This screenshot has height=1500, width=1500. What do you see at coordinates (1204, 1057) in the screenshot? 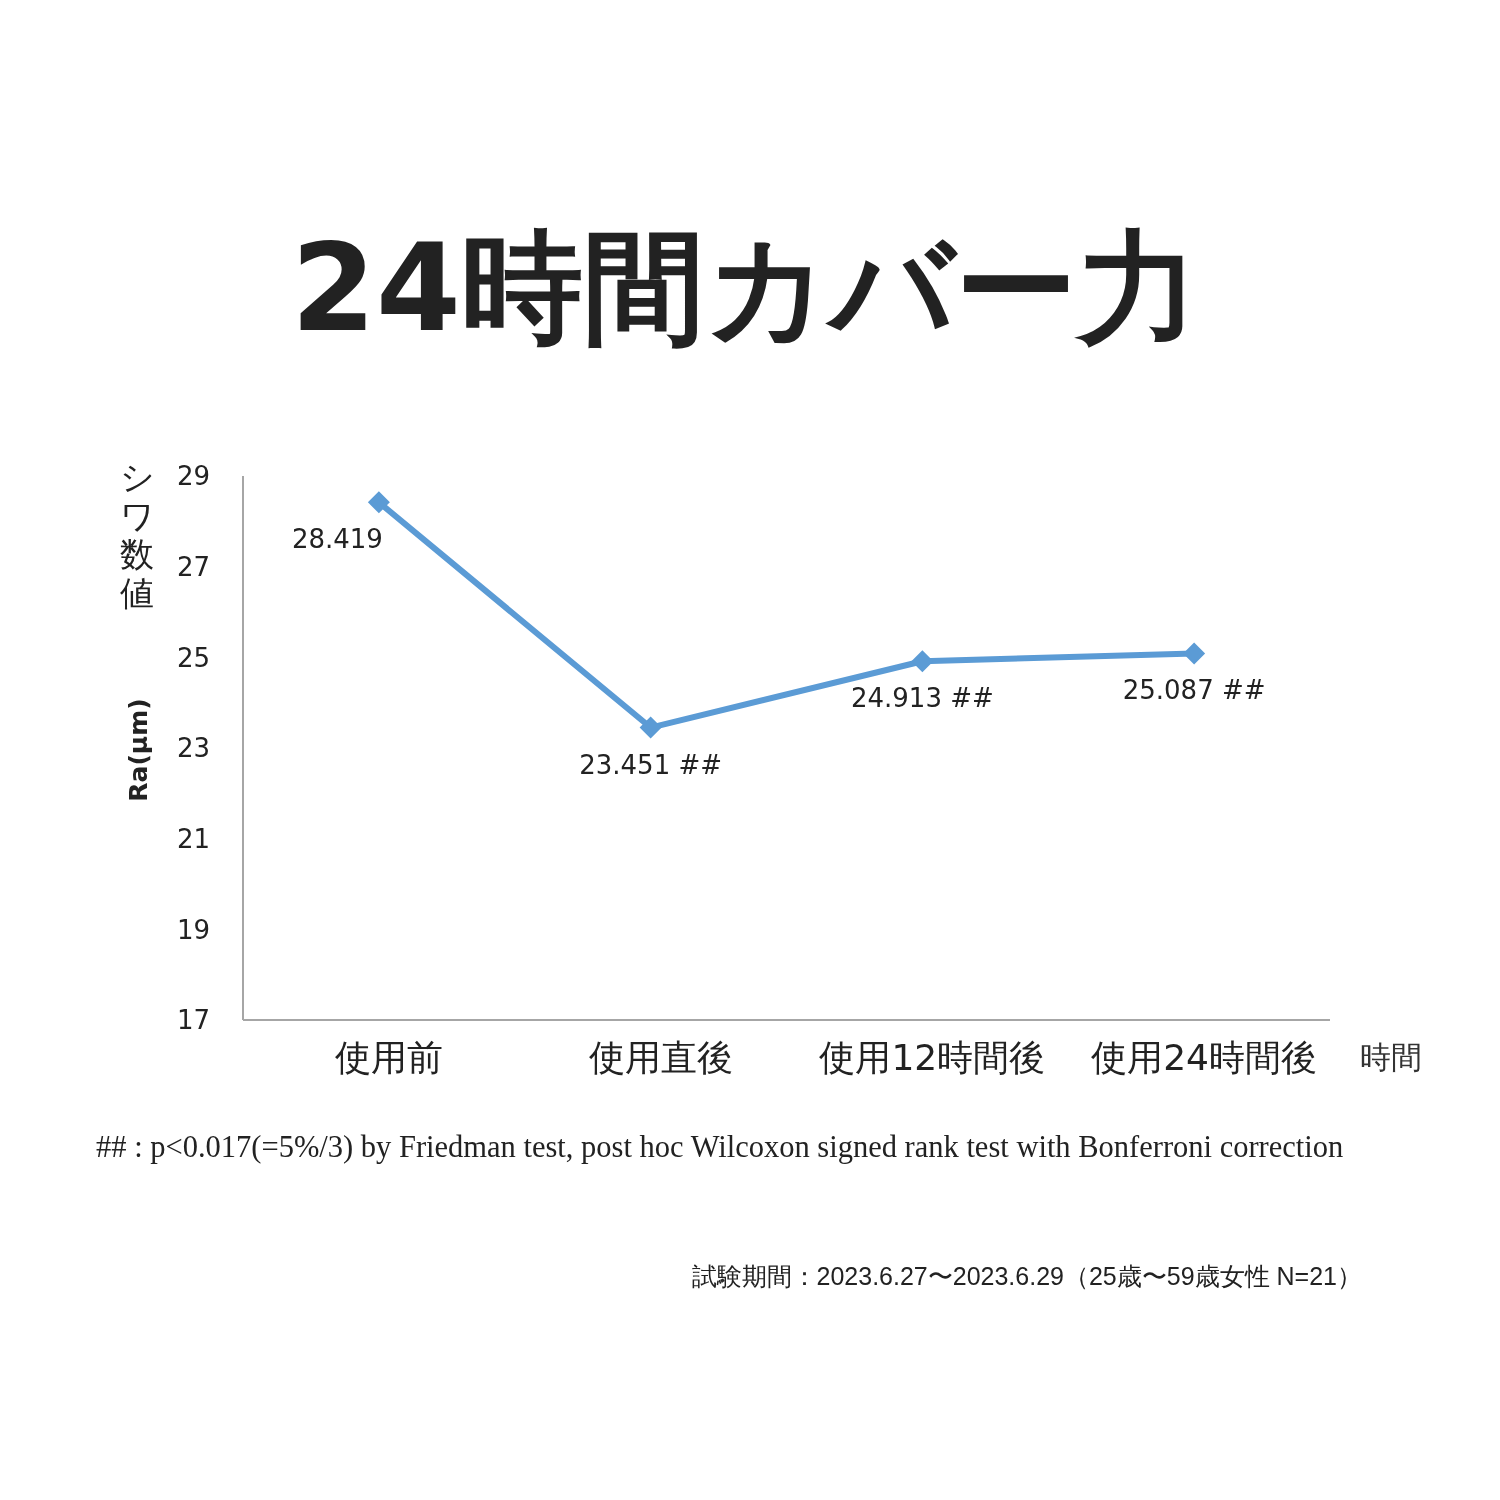
I see `x-tick-label: 使用24時間後` at bounding box center [1204, 1057].